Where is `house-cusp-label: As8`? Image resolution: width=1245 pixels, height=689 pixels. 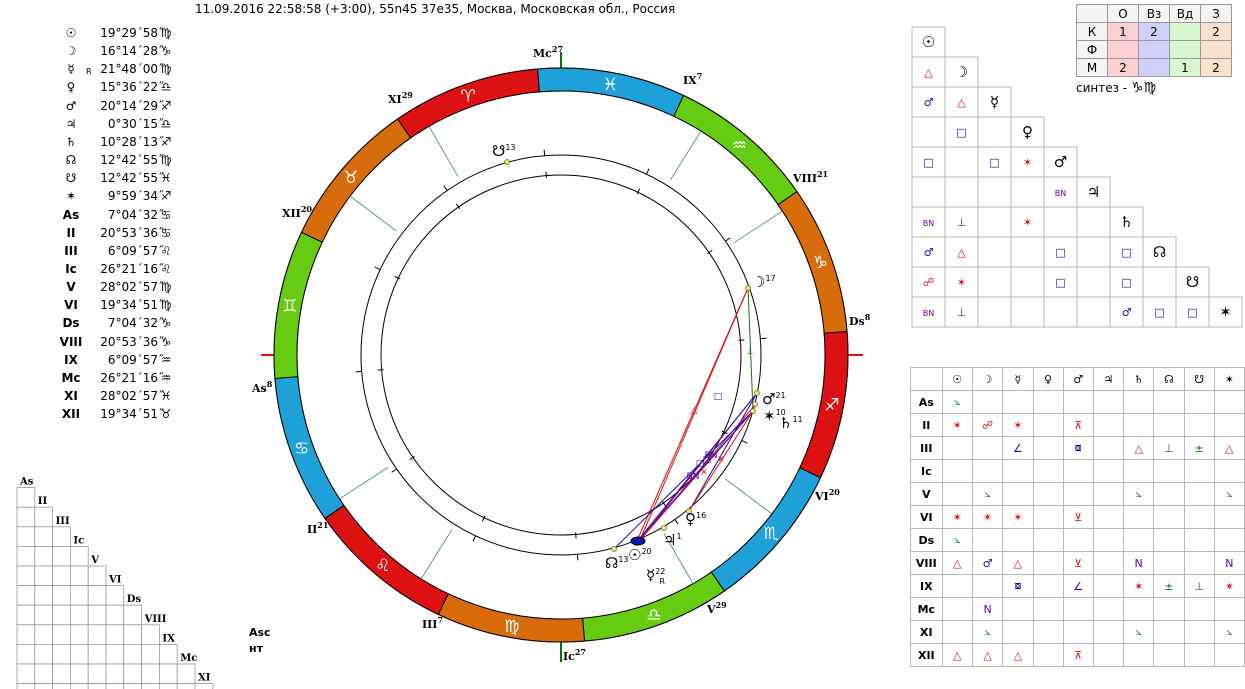 house-cusp-label: As8 is located at coordinates (262, 387).